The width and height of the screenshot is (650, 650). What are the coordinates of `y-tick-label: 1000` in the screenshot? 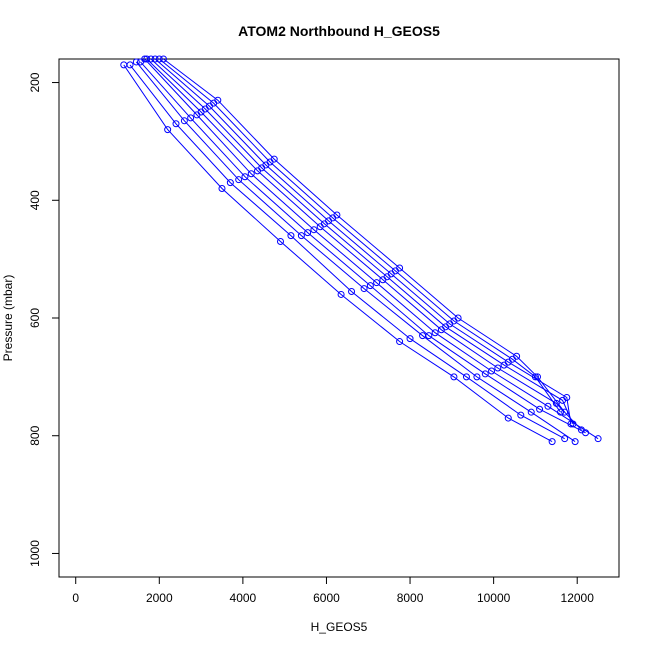 It's located at (35, 553).